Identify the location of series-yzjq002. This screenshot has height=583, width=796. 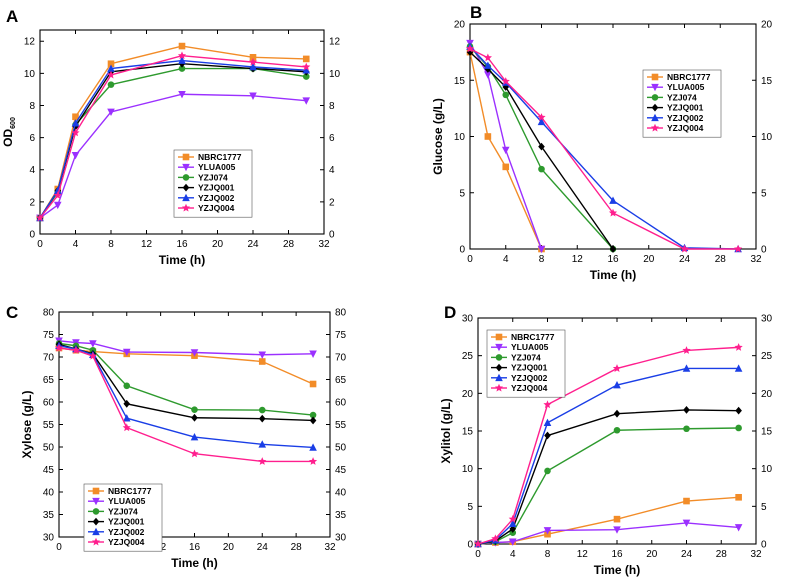
(173, 139).